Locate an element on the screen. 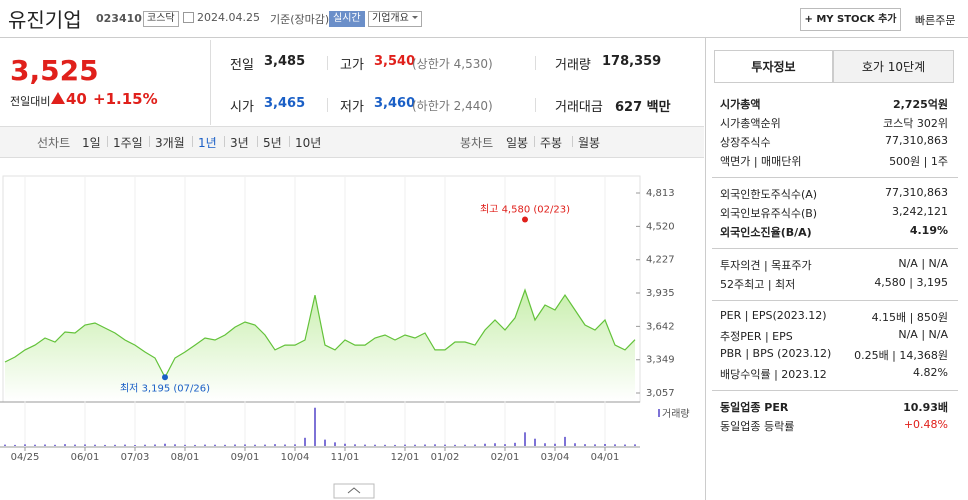  field-label: 전일 is located at coordinates (242, 65).